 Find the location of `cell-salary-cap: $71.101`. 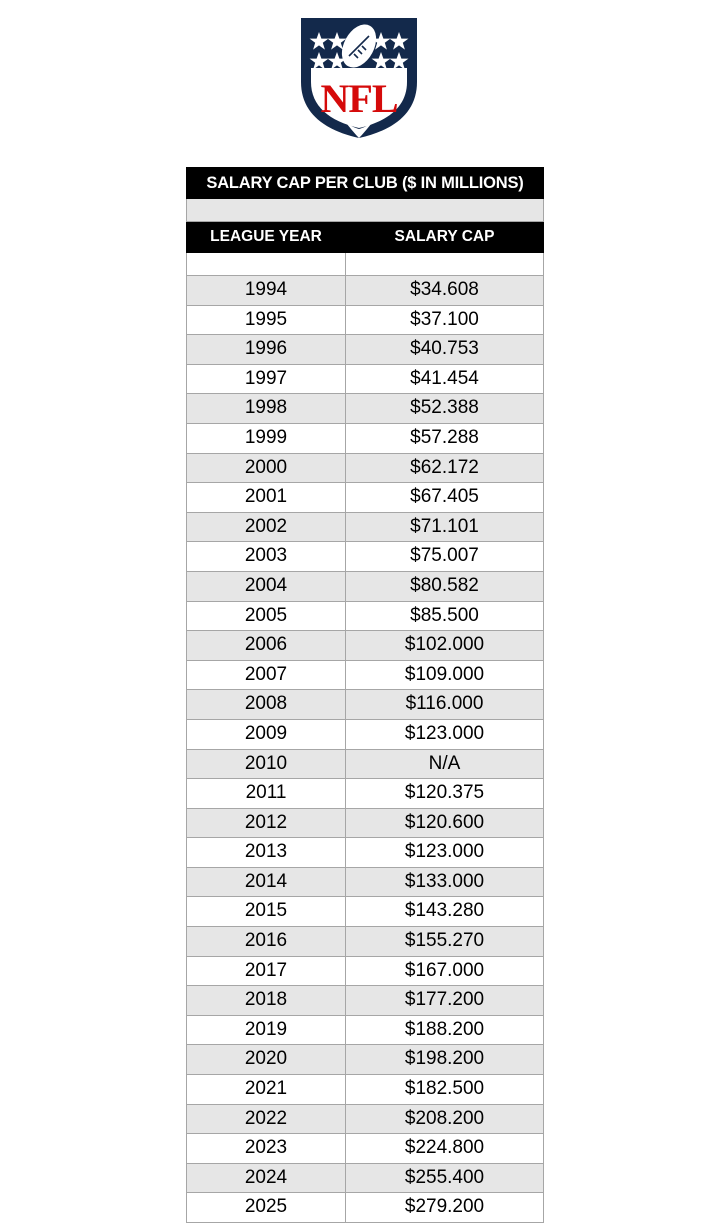

cell-salary-cap: $71.101 is located at coordinates (444, 527).